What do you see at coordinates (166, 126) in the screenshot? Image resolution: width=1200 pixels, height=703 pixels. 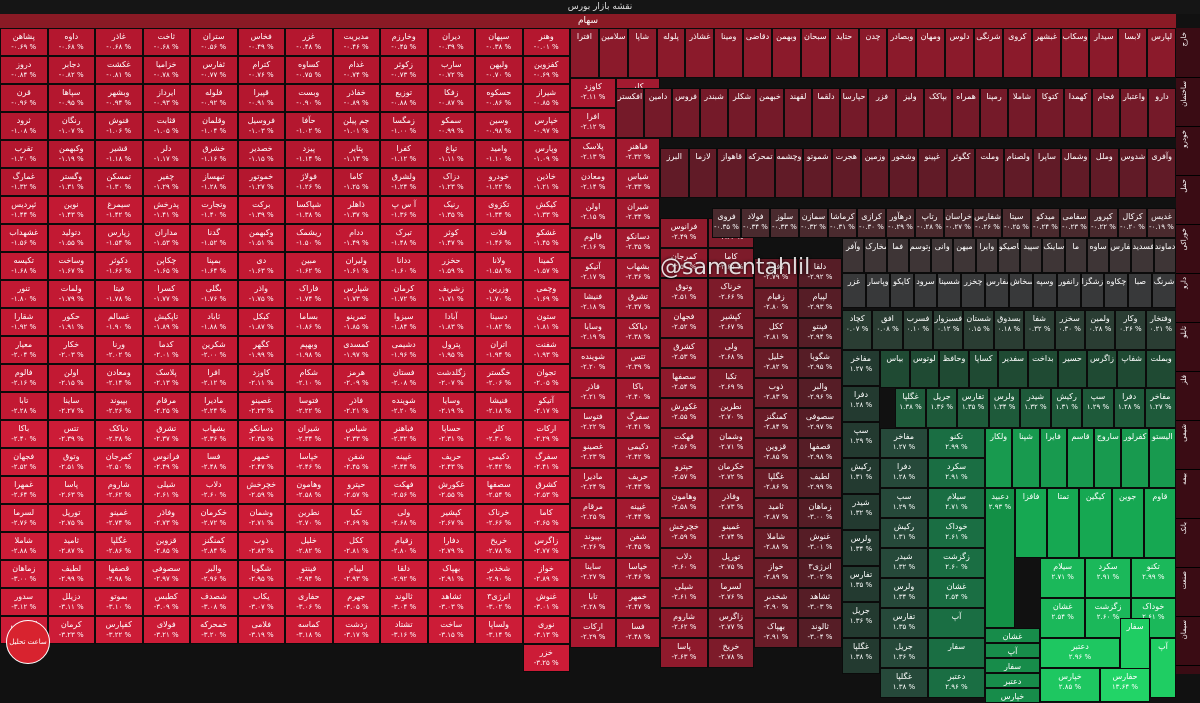 I see `stock-tile: قثابت -۱.۰۵ %` at bounding box center [166, 126].